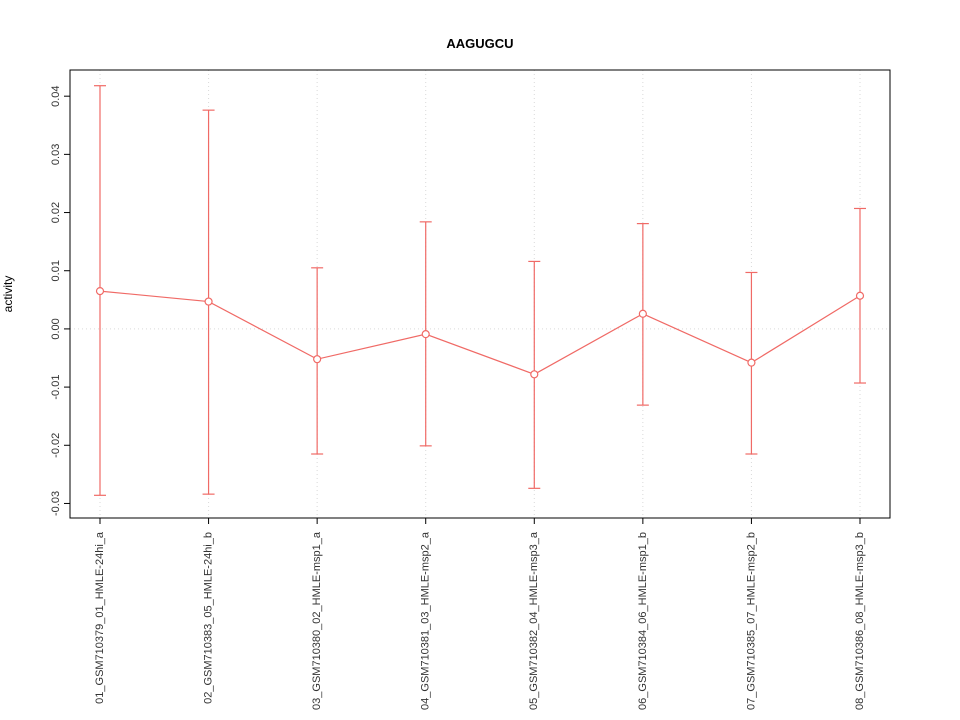 This screenshot has height=720, width=960. Describe the element at coordinates (100, 617) in the screenshot. I see `svg-text: 01_GSM710379_01_HMLE-24hi_a` at that location.